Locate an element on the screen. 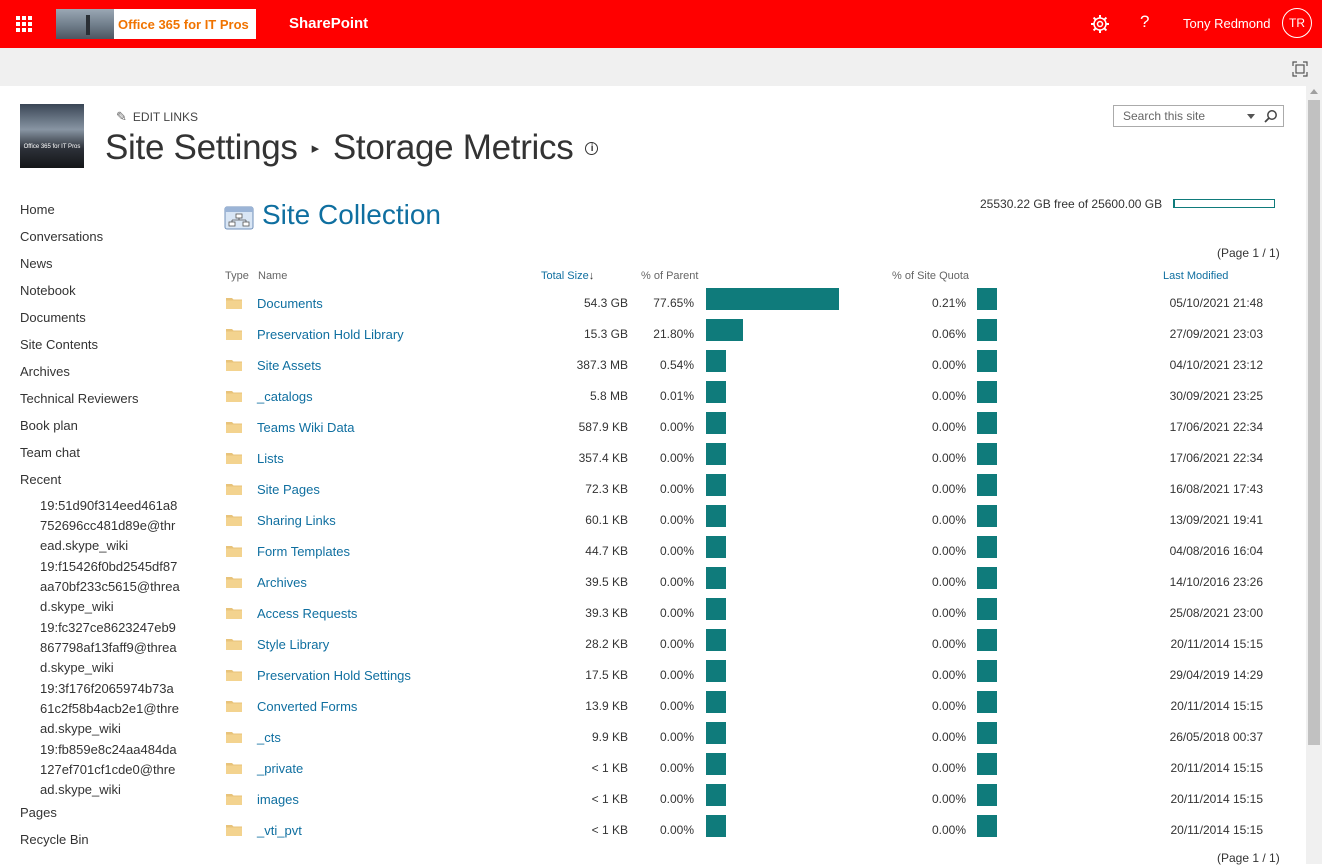 The height and width of the screenshot is (865, 1322). help-icon: ? is located at coordinates (1144, 22).